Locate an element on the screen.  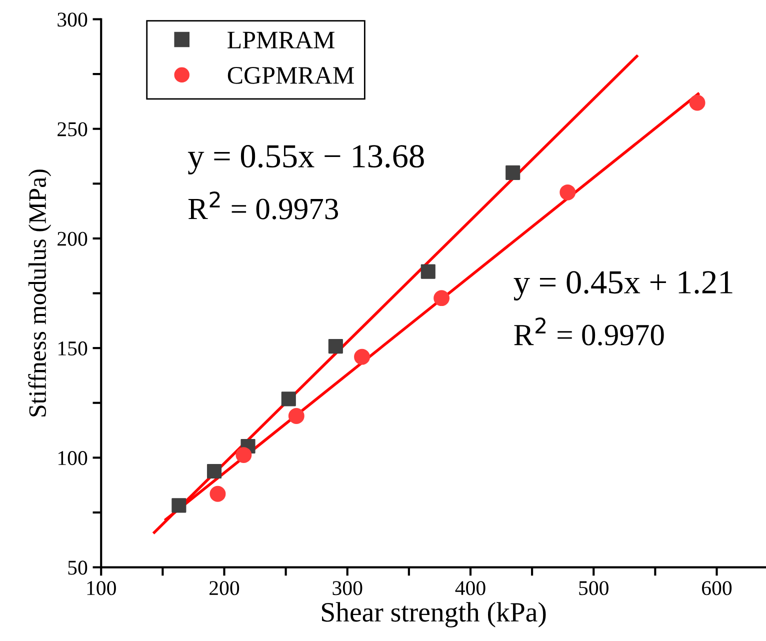
annotation: y = 0.55x − 13.68 is located at coordinates (306, 159).